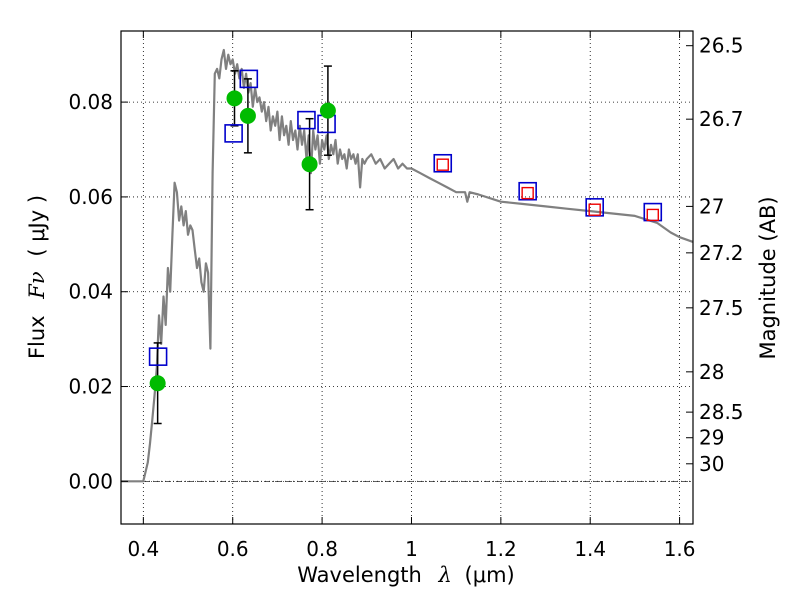 This screenshot has height=605, width=800. Describe the element at coordinates (768, 277) in the screenshot. I see `y2-axis-label: Magnitude (AB)` at that location.